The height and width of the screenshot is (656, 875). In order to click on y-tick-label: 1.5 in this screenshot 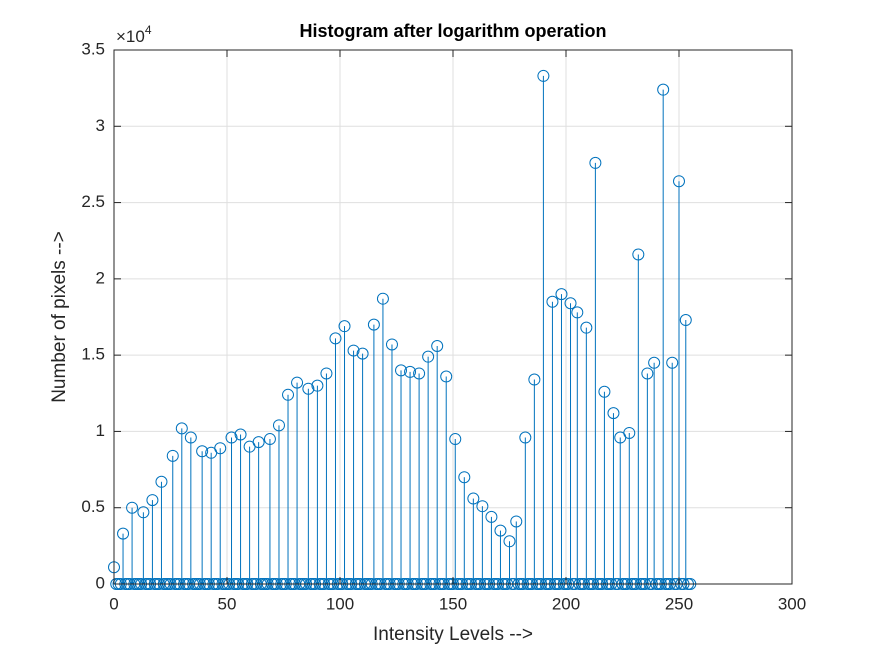, I will do `click(93, 354)`.